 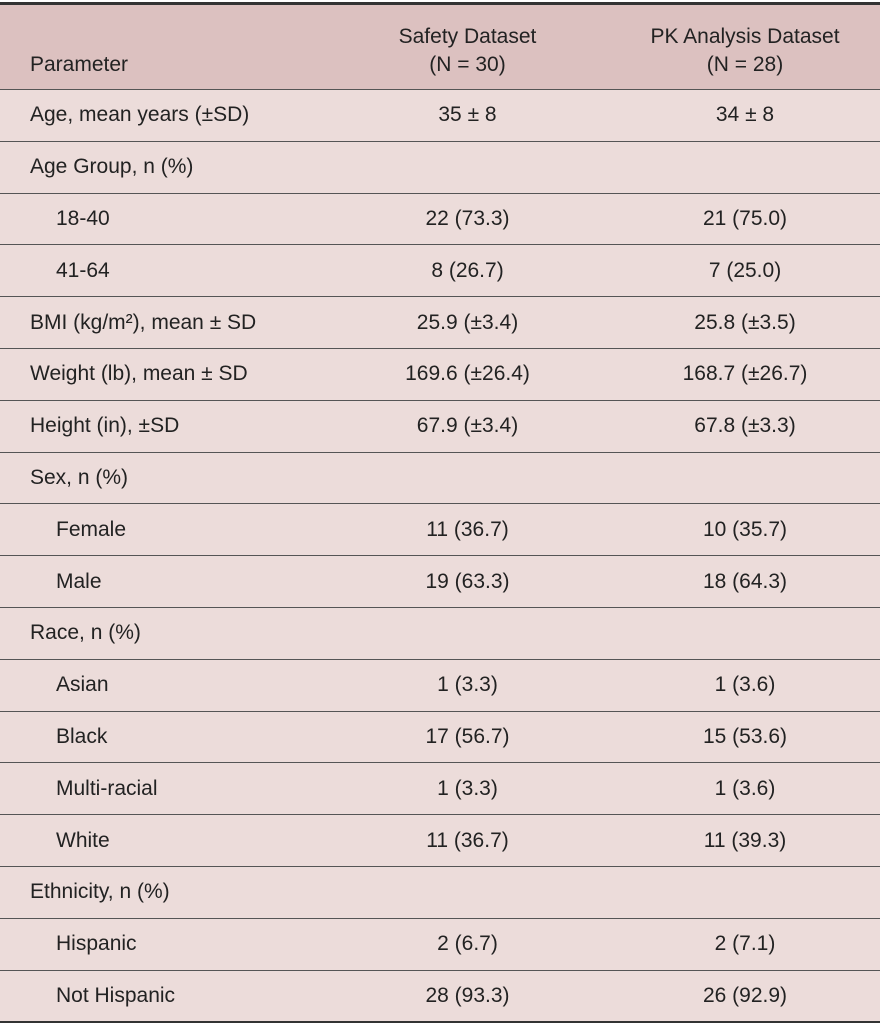 What do you see at coordinates (91, 529) in the screenshot?
I see `table-cell: Female` at bounding box center [91, 529].